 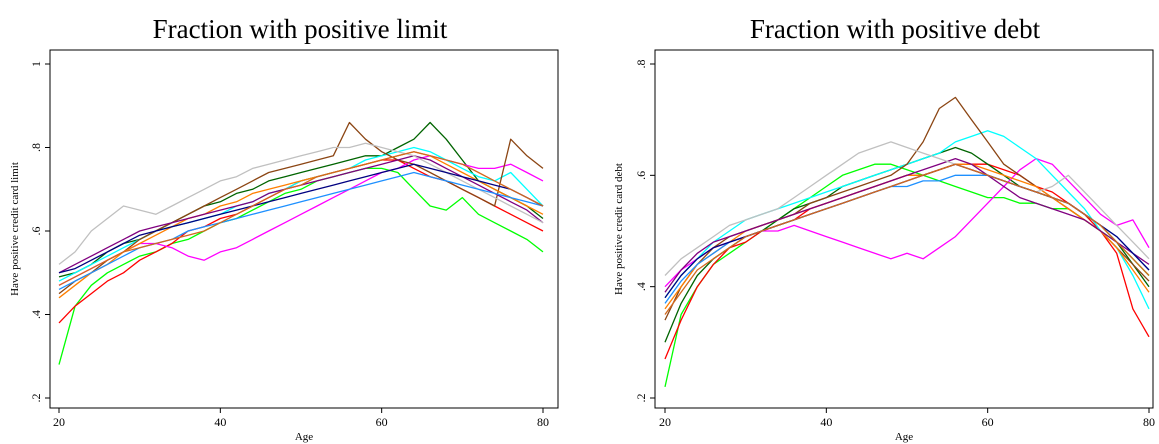 What do you see at coordinates (543, 422) in the screenshot?
I see `left-x-tick-label: 80` at bounding box center [543, 422].